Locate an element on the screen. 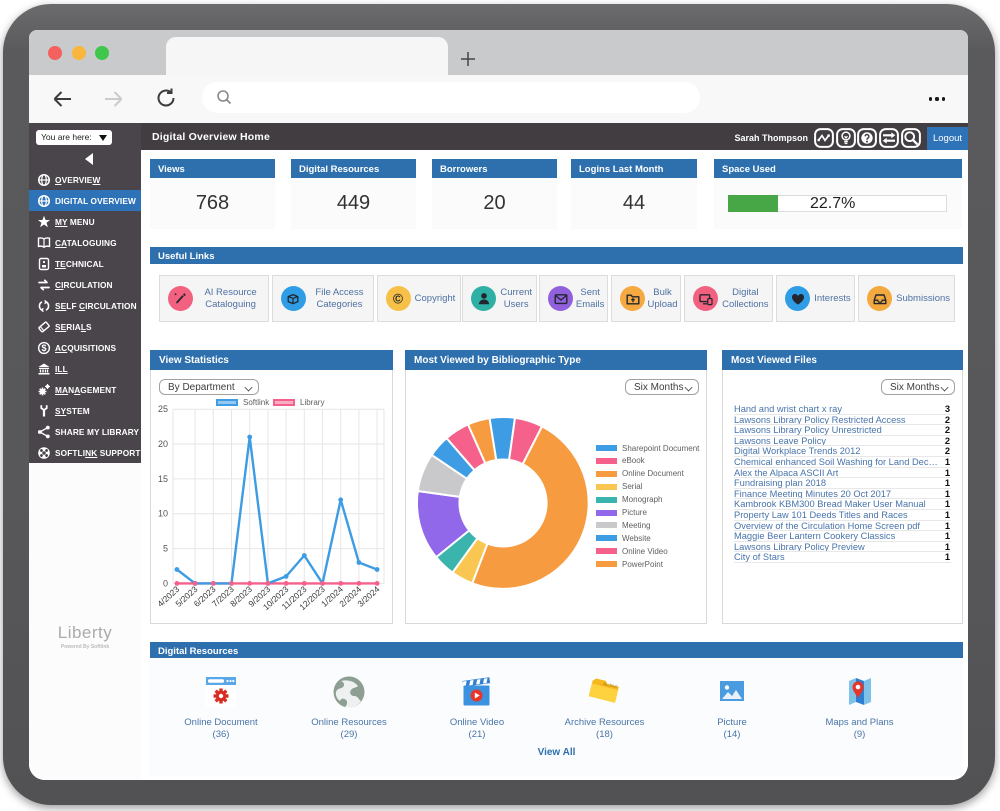 The image size is (1000, 811). svg-text: 0 is located at coordinates (165, 583).